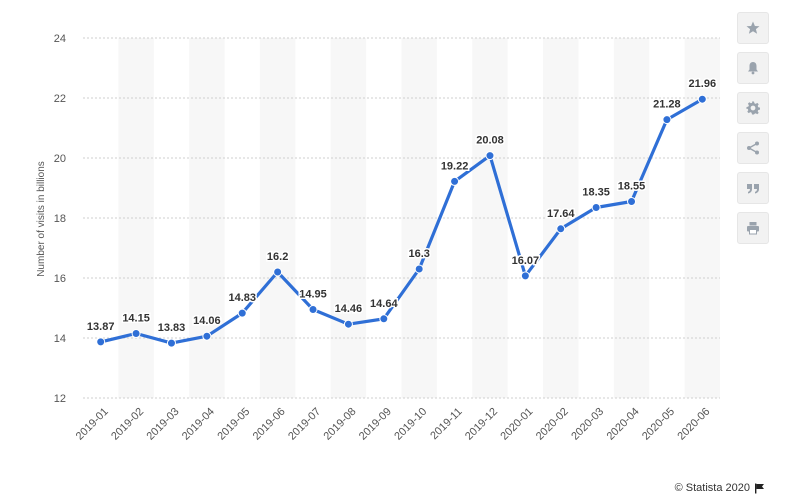  What do you see at coordinates (242, 298) in the screenshot?
I see `data-label: 14.83` at bounding box center [242, 298].